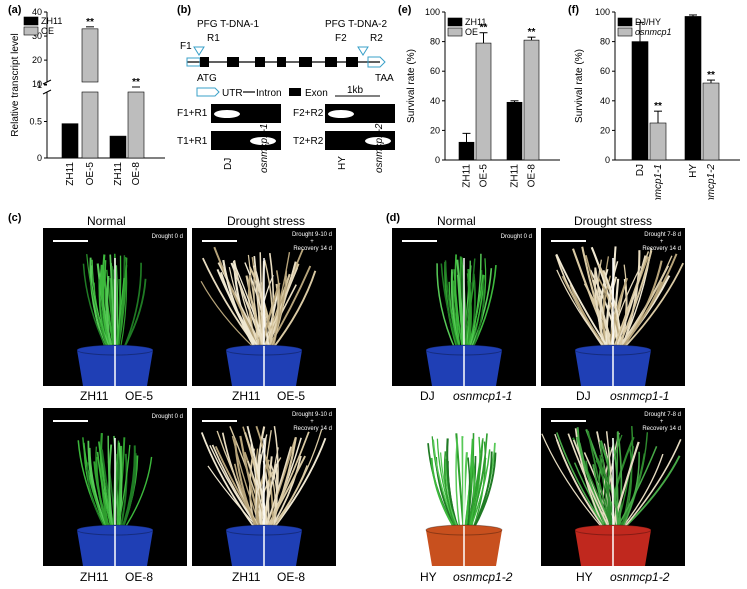 This screenshot has width=747, height=589. What do you see at coordinates (192, 113) in the screenshot?
I see `gel-row-f1r1: F1+R1` at bounding box center [192, 113].